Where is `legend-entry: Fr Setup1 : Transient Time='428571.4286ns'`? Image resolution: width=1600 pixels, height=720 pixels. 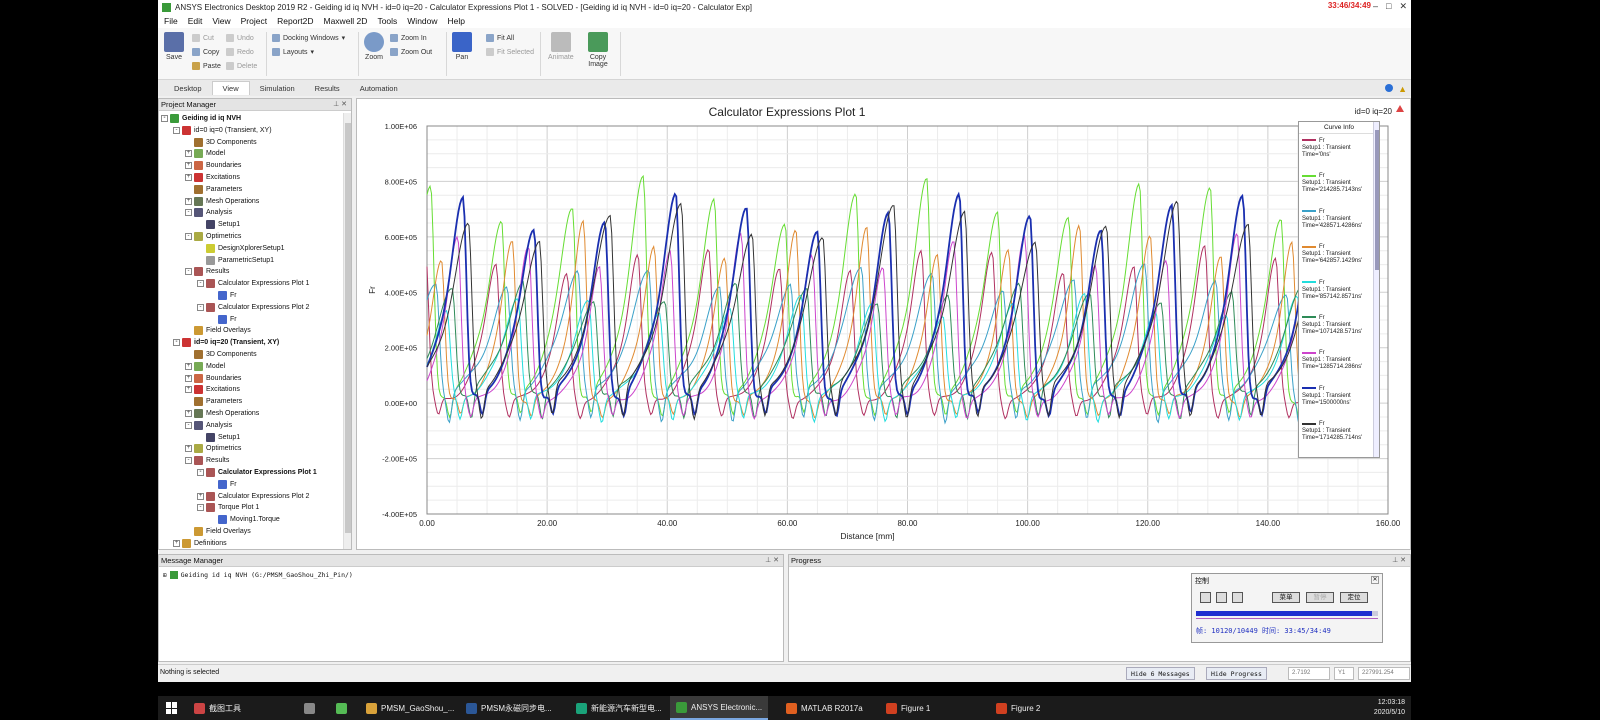
legend-entry: Fr Setup1 : Transient Time='428571.4286ns' is located at coordinates (1340, 219).